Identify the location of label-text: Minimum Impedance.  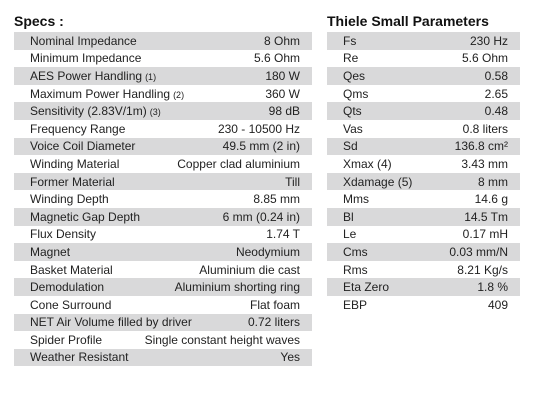
(86, 58).